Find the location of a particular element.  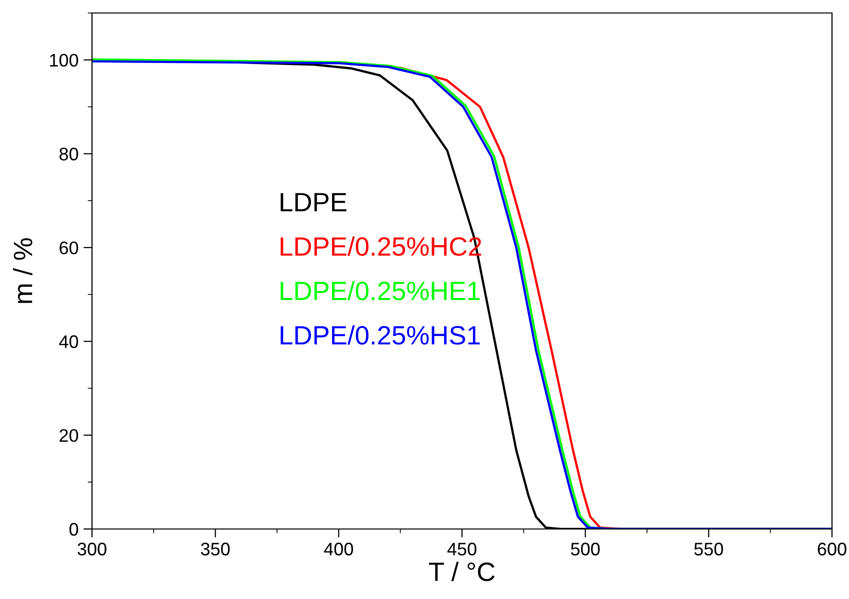

y-tick-label: 100 is located at coordinates (64, 60).